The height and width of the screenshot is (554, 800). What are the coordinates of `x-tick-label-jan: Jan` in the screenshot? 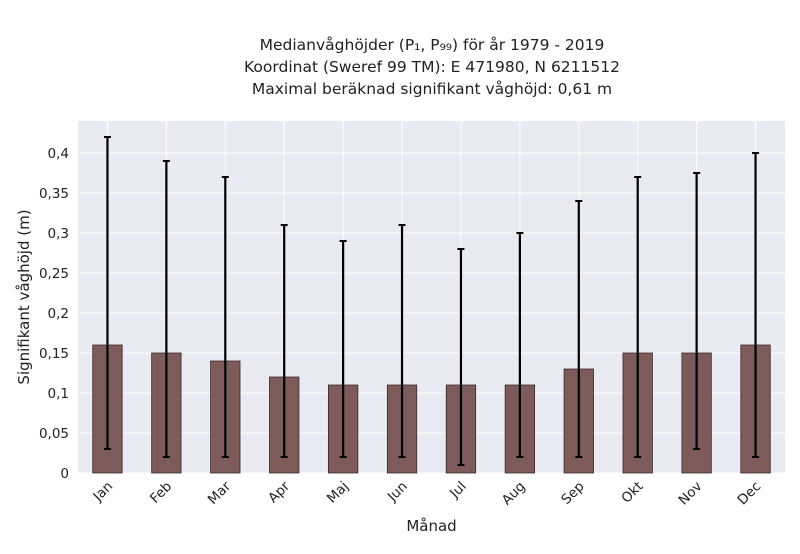 It's located at (103, 492).